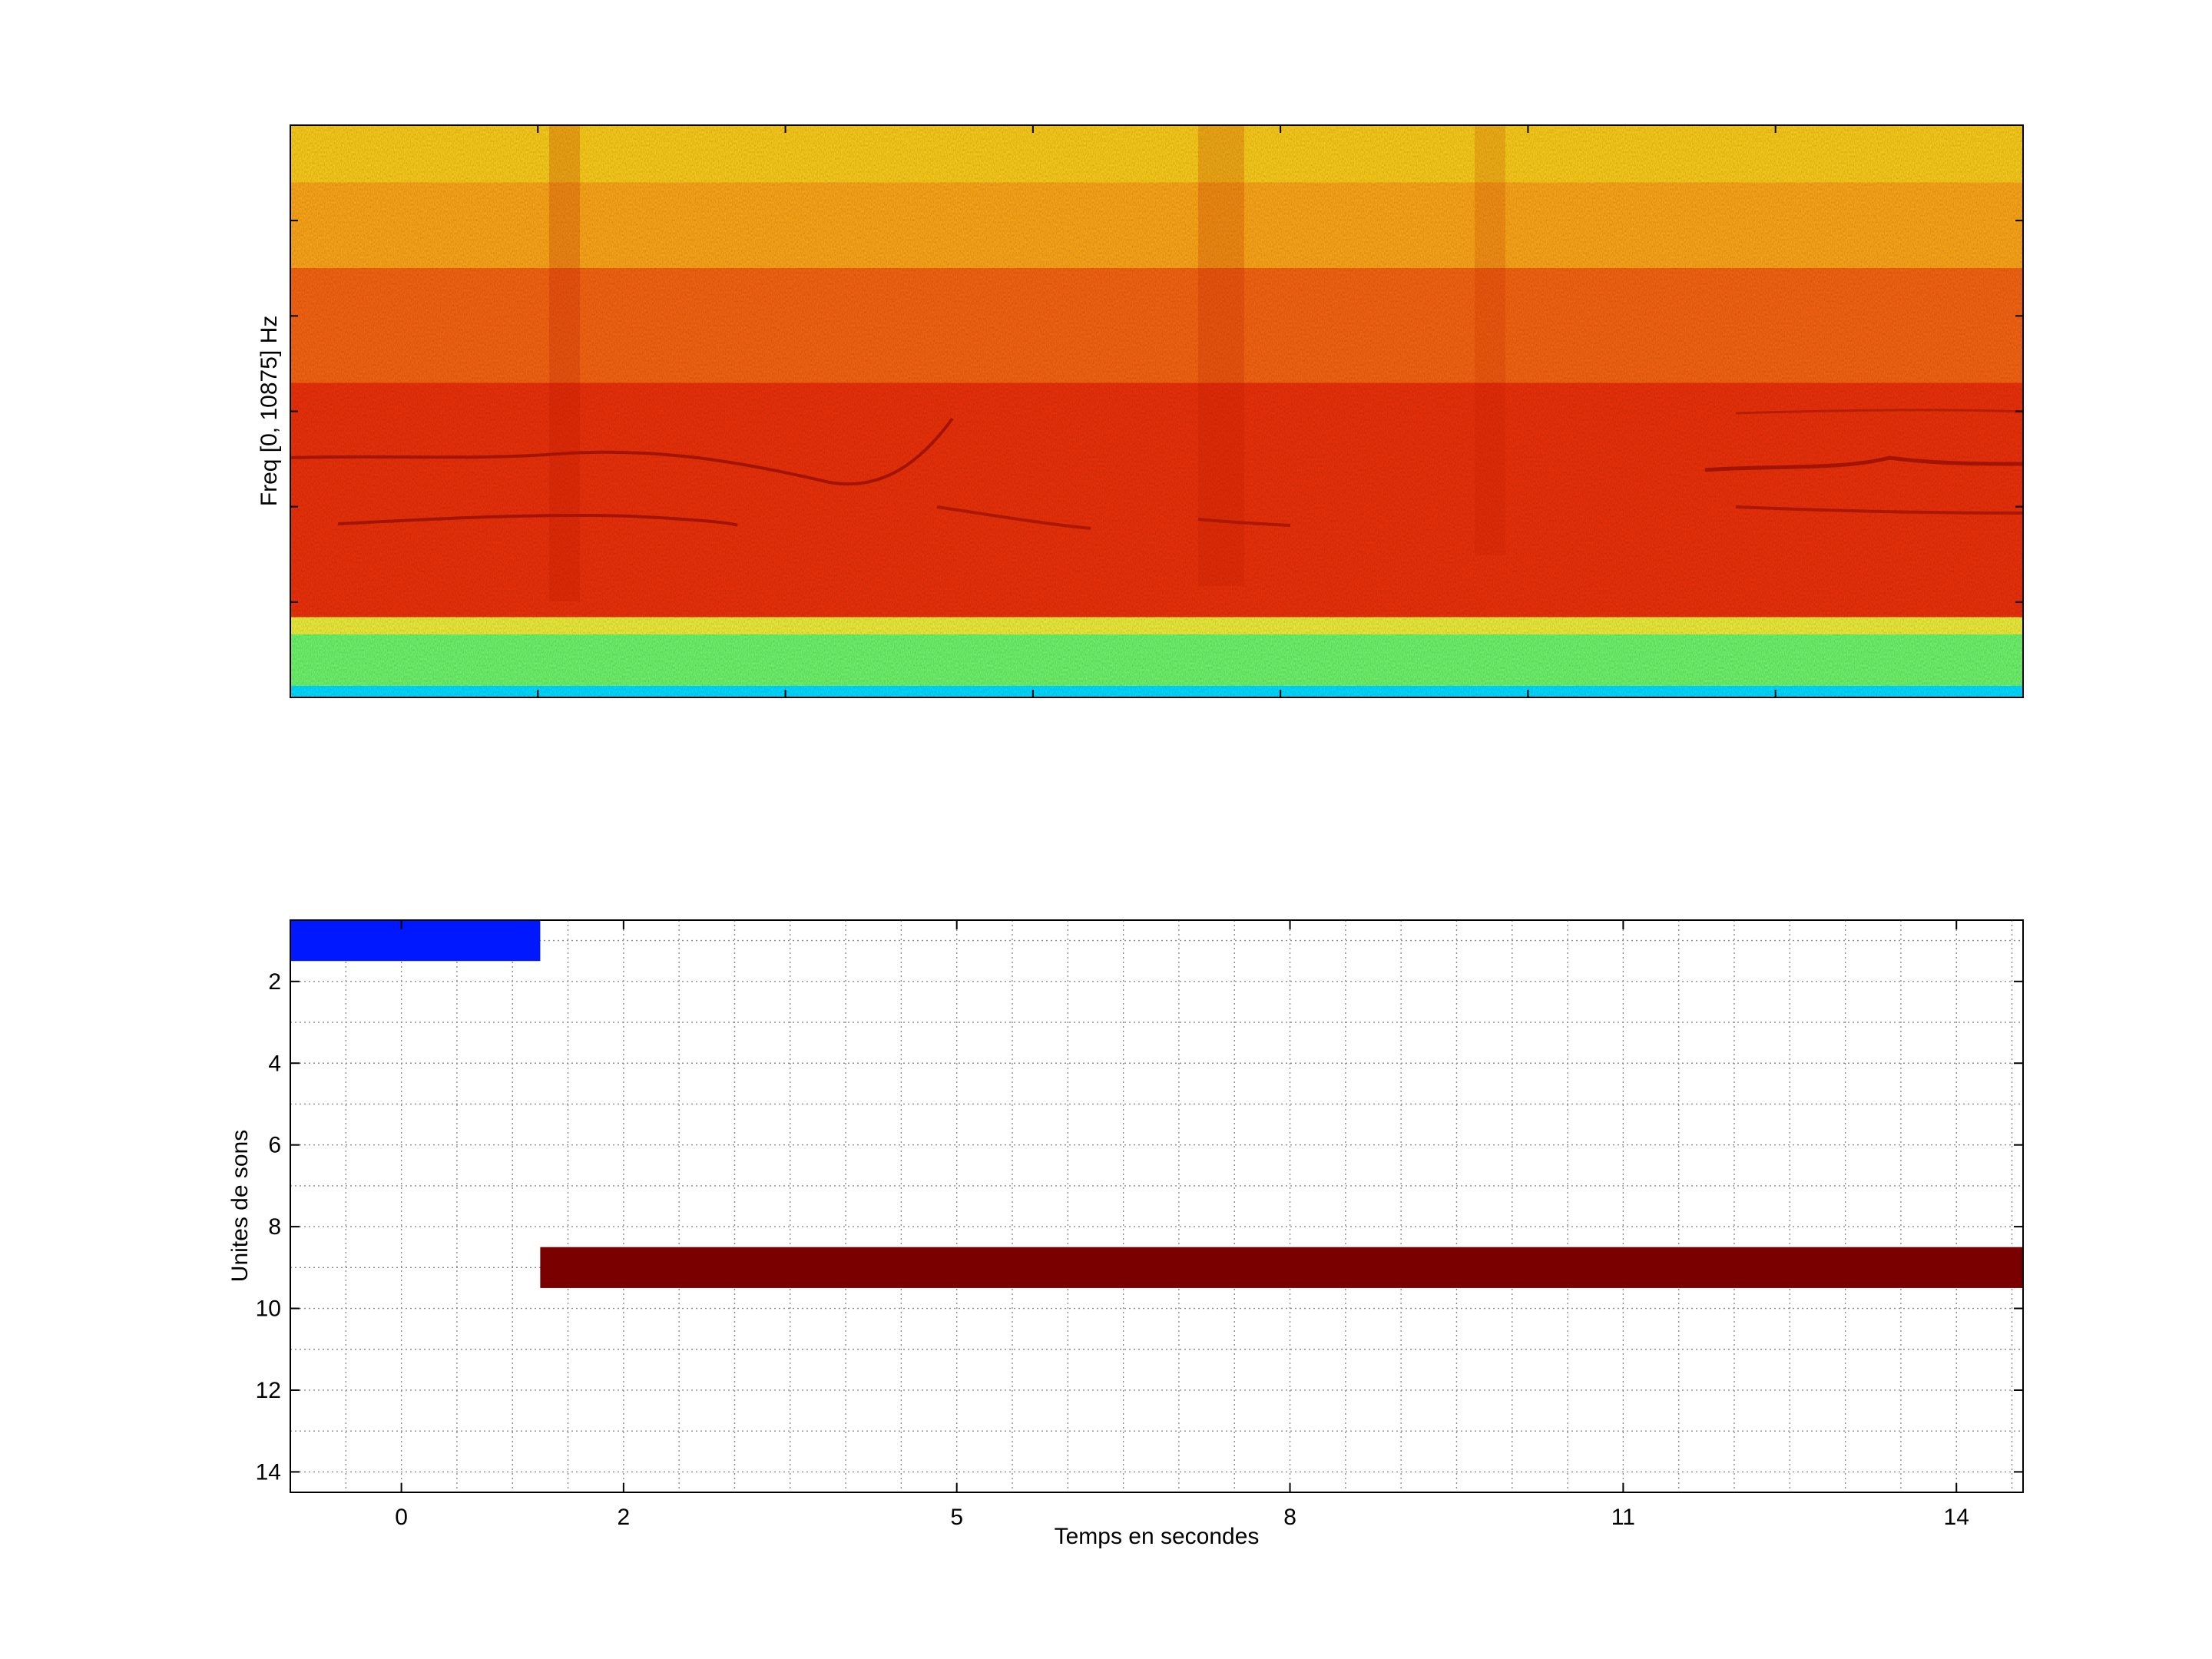 Image resolution: width=2212 pixels, height=1659 pixels. I want to click on units-xlabel: Temps en secondes, so click(1158, 1536).